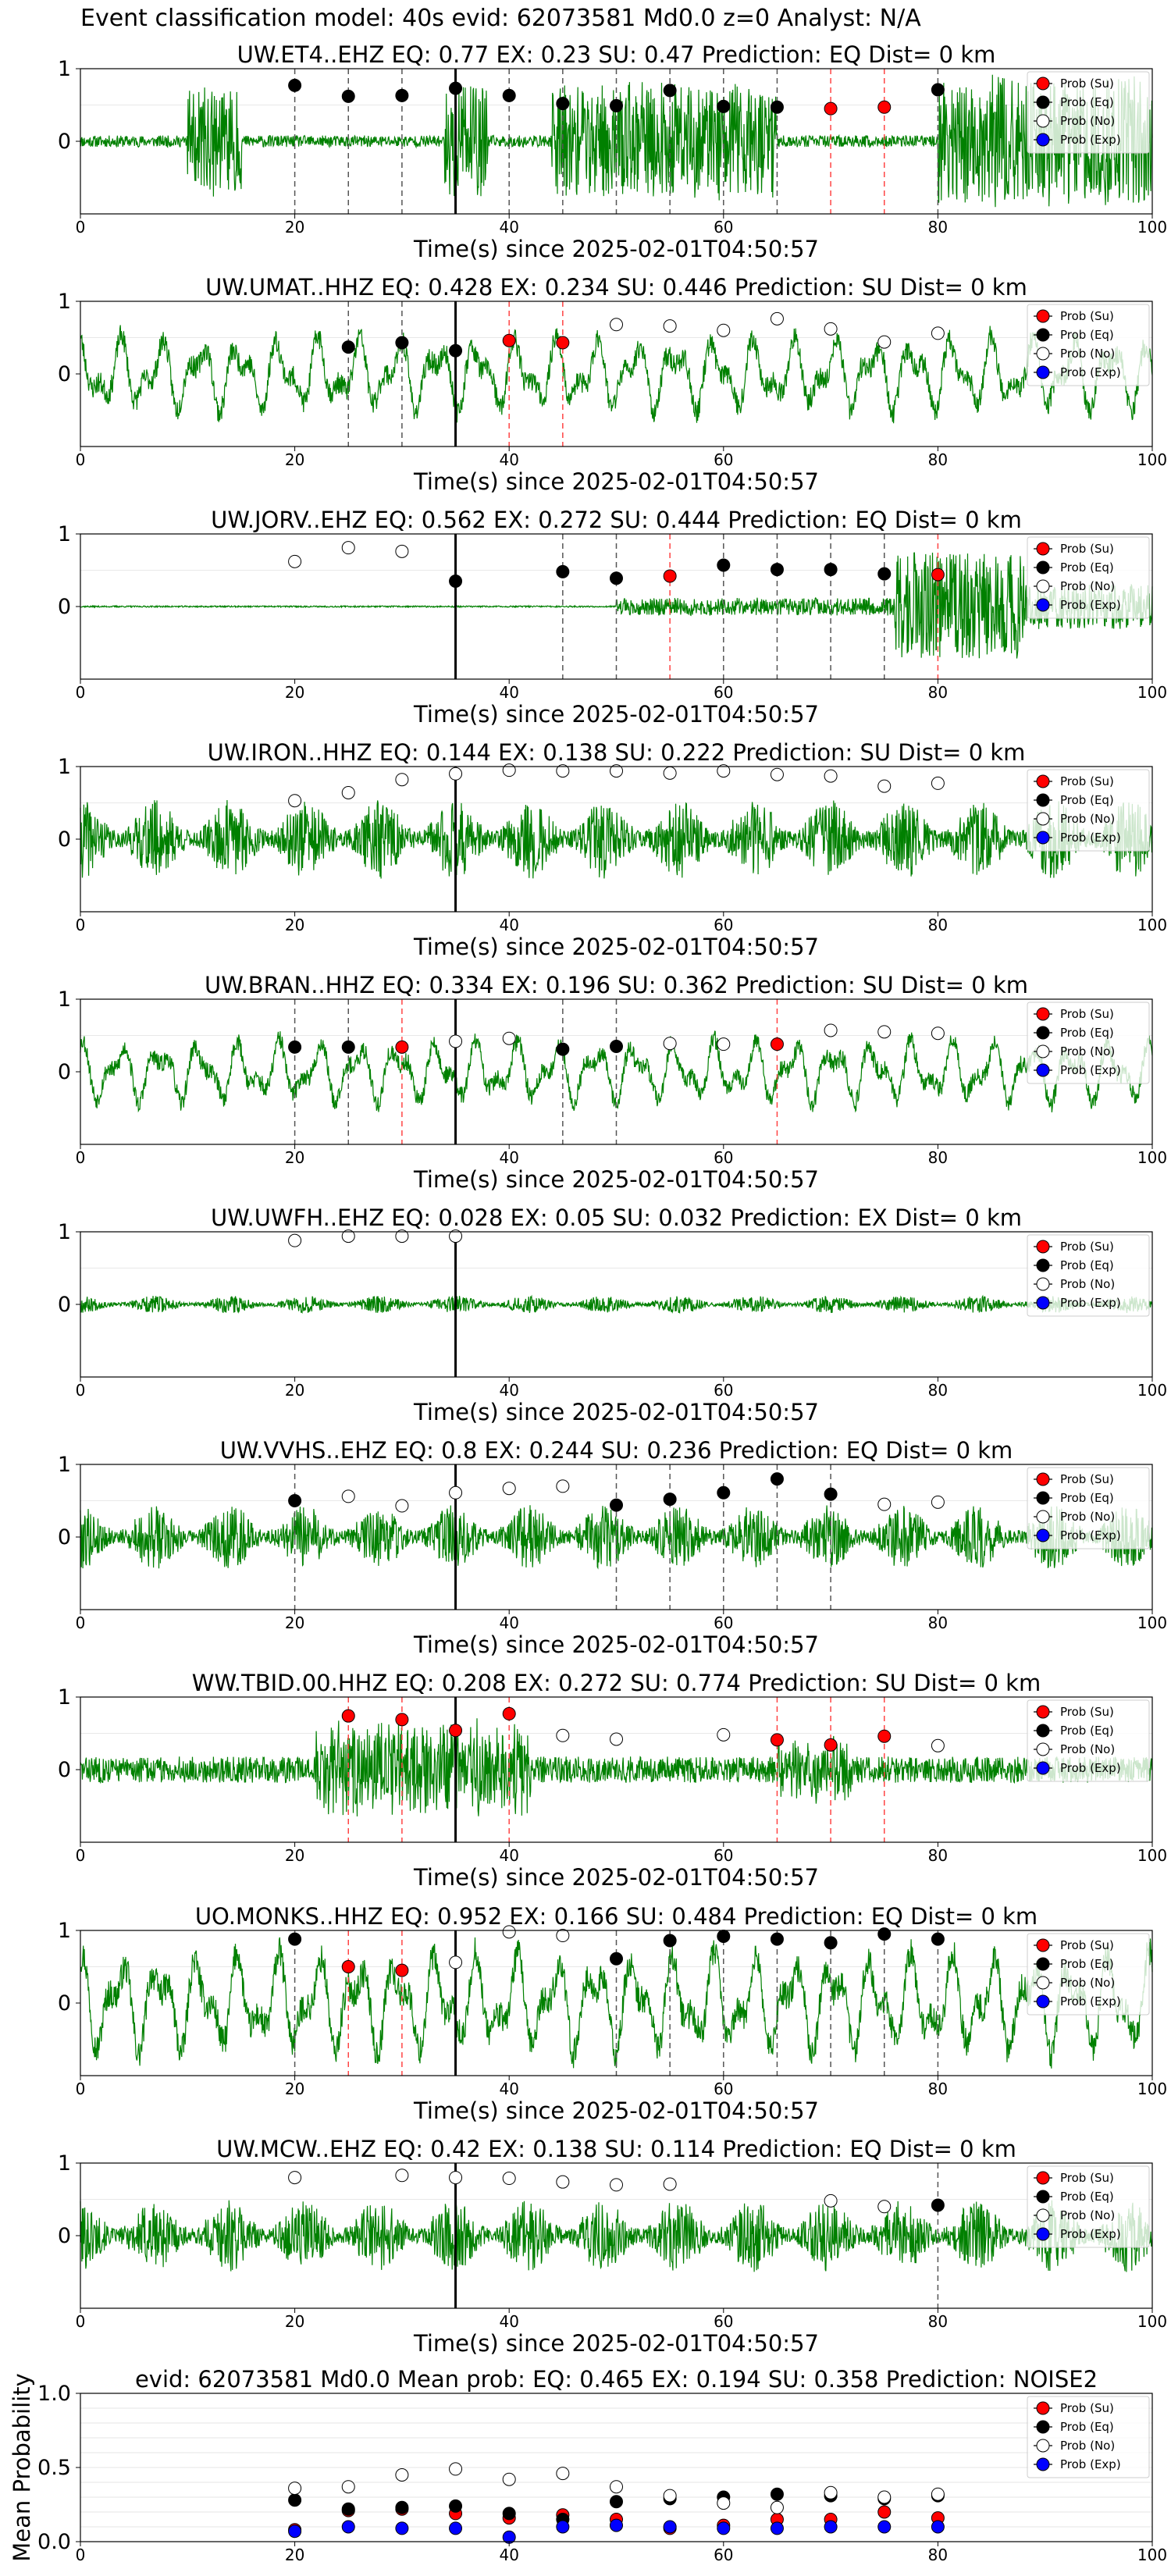 The width and height of the screenshot is (1171, 2576). What do you see at coordinates (509, 227) in the screenshot?
I see `x-tick-label: 40` at bounding box center [509, 227].